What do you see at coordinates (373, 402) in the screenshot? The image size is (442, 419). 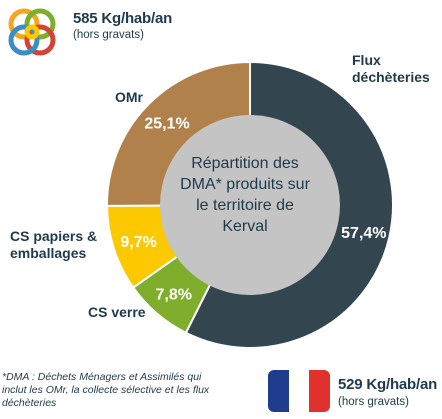 I see `footer-stat-note: (hors gravats)` at bounding box center [373, 402].